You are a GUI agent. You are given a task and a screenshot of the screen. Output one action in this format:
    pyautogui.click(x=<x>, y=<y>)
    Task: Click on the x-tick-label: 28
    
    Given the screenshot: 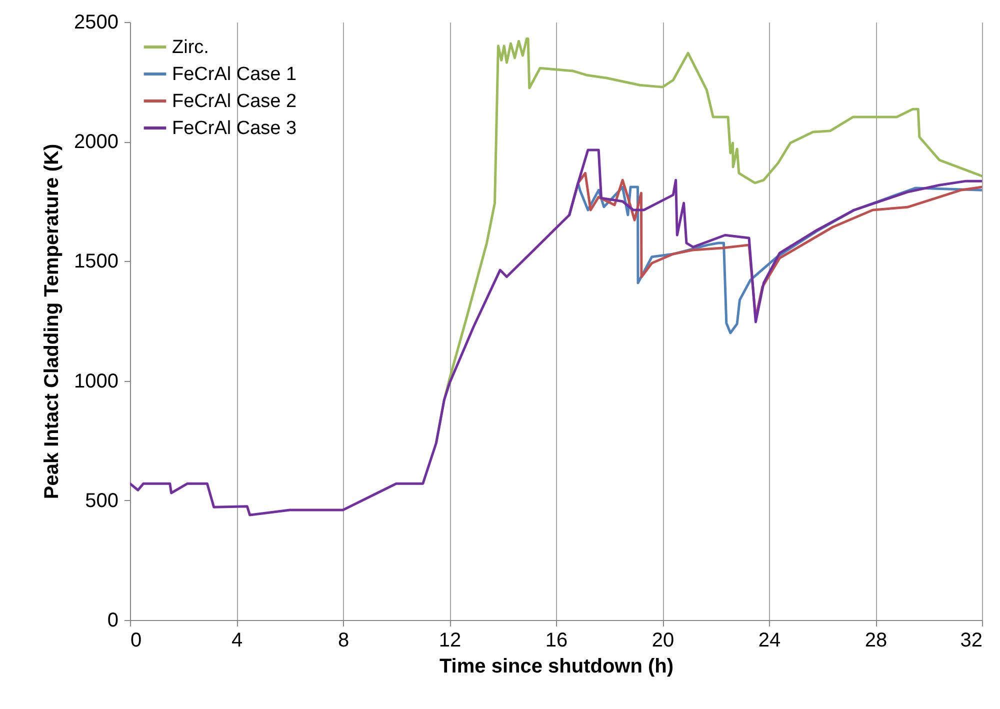 What is the action you would take?
    pyautogui.click(x=876, y=641)
    